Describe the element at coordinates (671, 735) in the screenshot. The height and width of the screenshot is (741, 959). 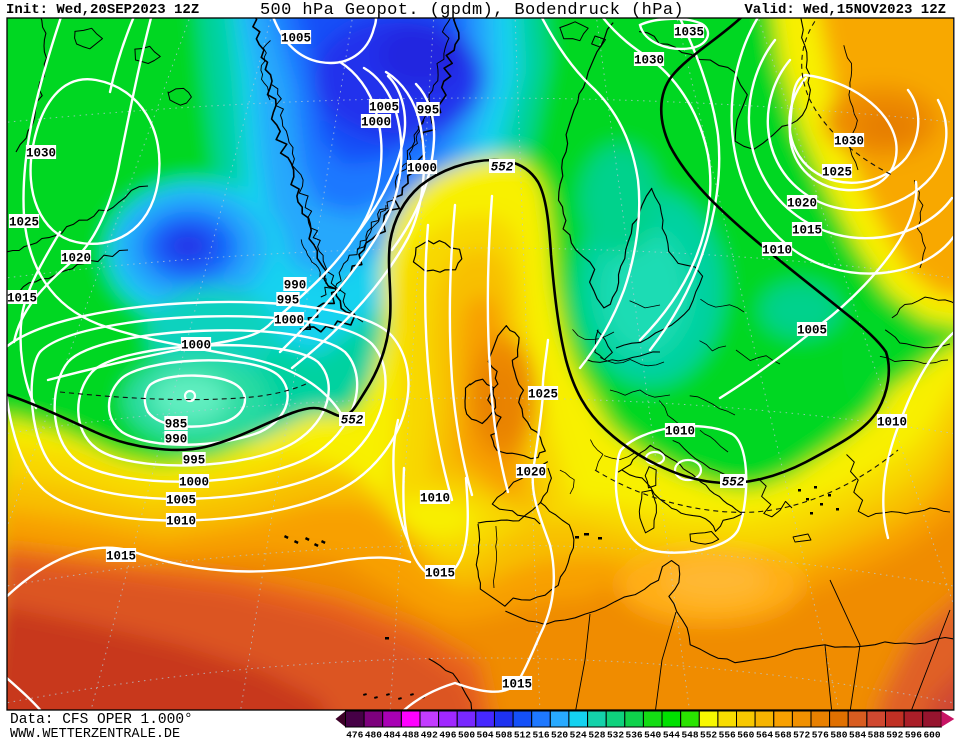
I see `svg-text: 544` at that location.